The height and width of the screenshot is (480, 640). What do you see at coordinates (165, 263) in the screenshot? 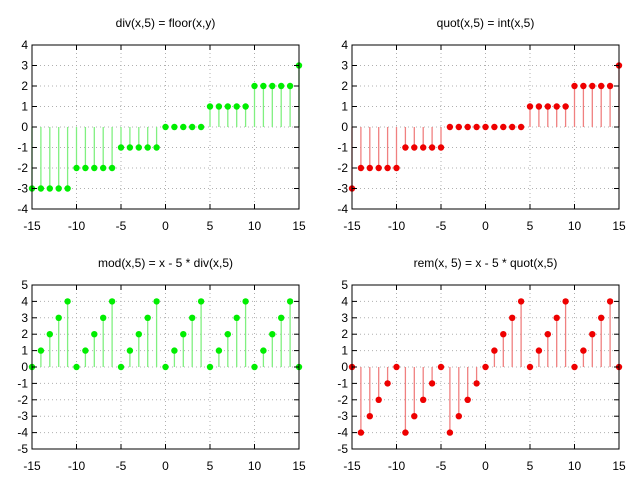
I see `chart-title: mod(x,5) = x - 5 * div(x,5)` at bounding box center [165, 263].